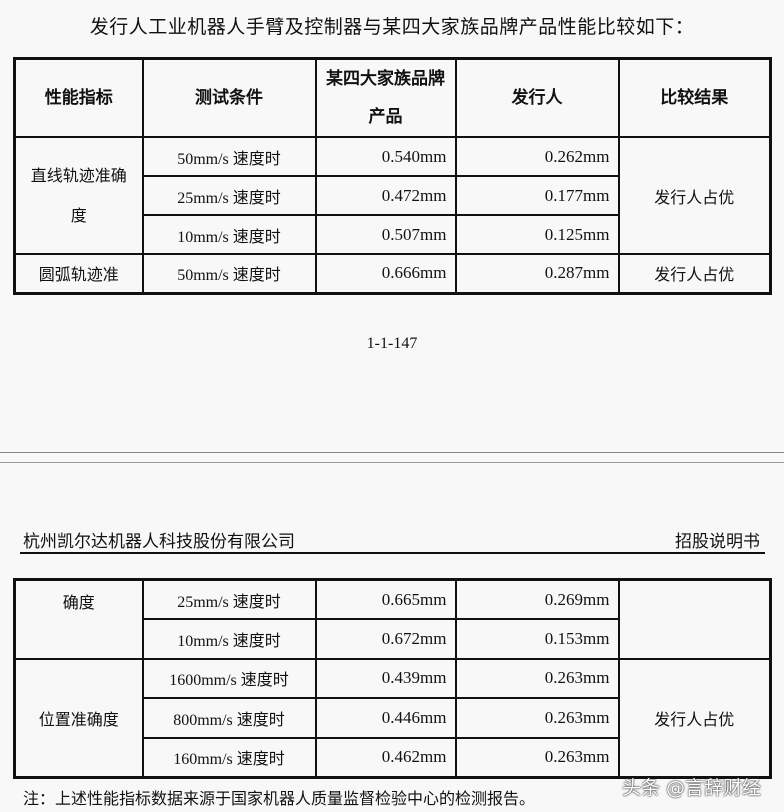  I want to click on metric-cell: 圆弧轨迹准, so click(78, 273).